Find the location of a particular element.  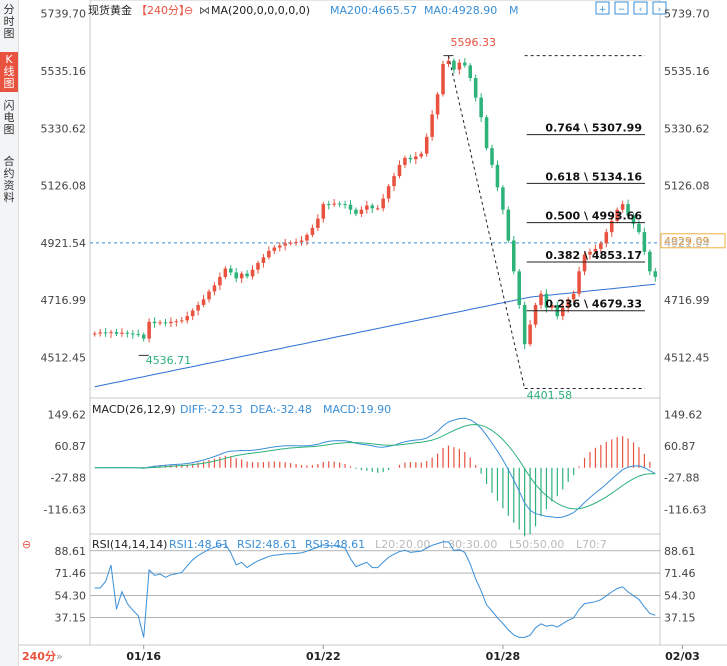

rsi2-value: RSI2:48.61 is located at coordinates (267, 544).